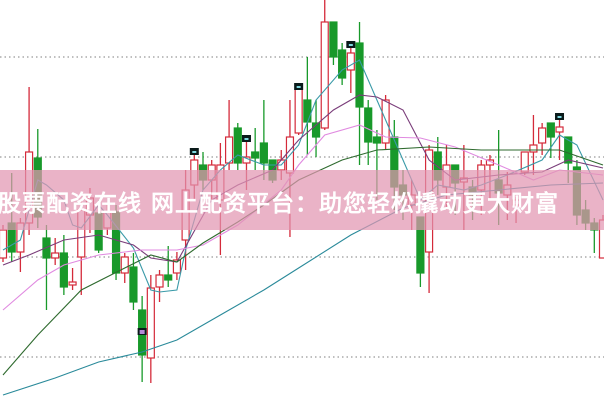 This screenshot has width=604, height=401. Describe the element at coordinates (142, 332) in the screenshot. I see `low-marker-inner` at that location.